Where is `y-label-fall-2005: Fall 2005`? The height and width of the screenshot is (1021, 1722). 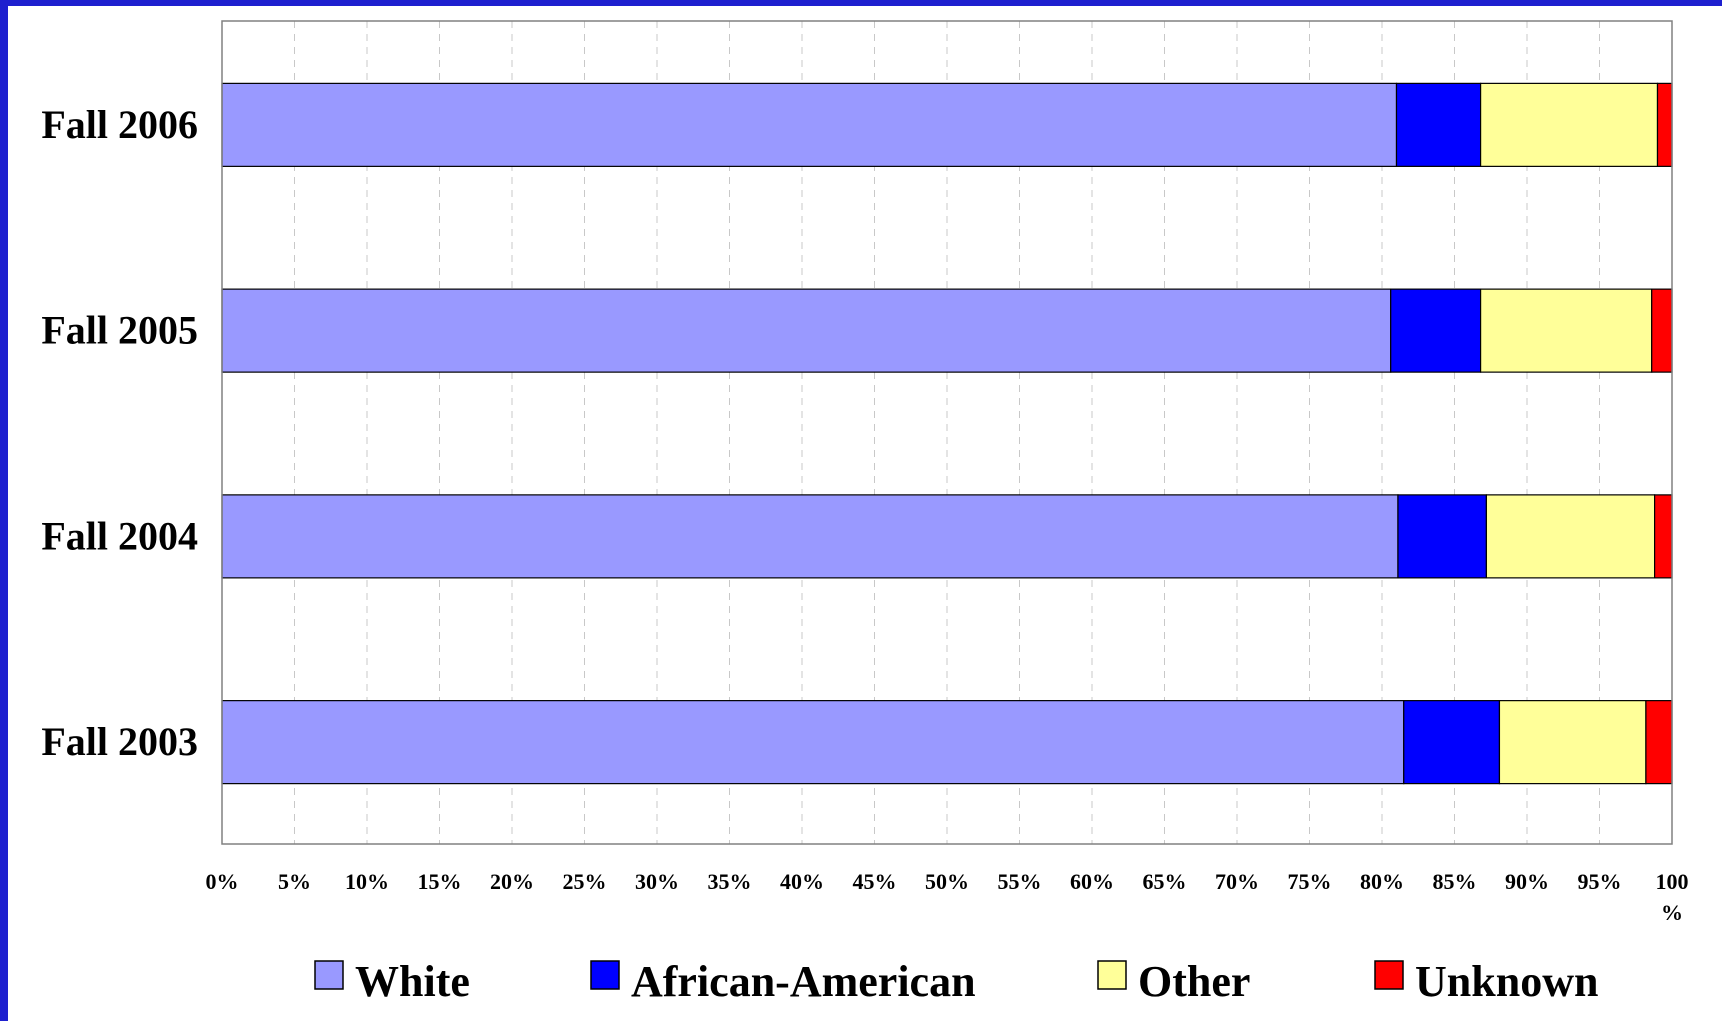
y-label-fall-2005: Fall 2005 is located at coordinates (119, 330).